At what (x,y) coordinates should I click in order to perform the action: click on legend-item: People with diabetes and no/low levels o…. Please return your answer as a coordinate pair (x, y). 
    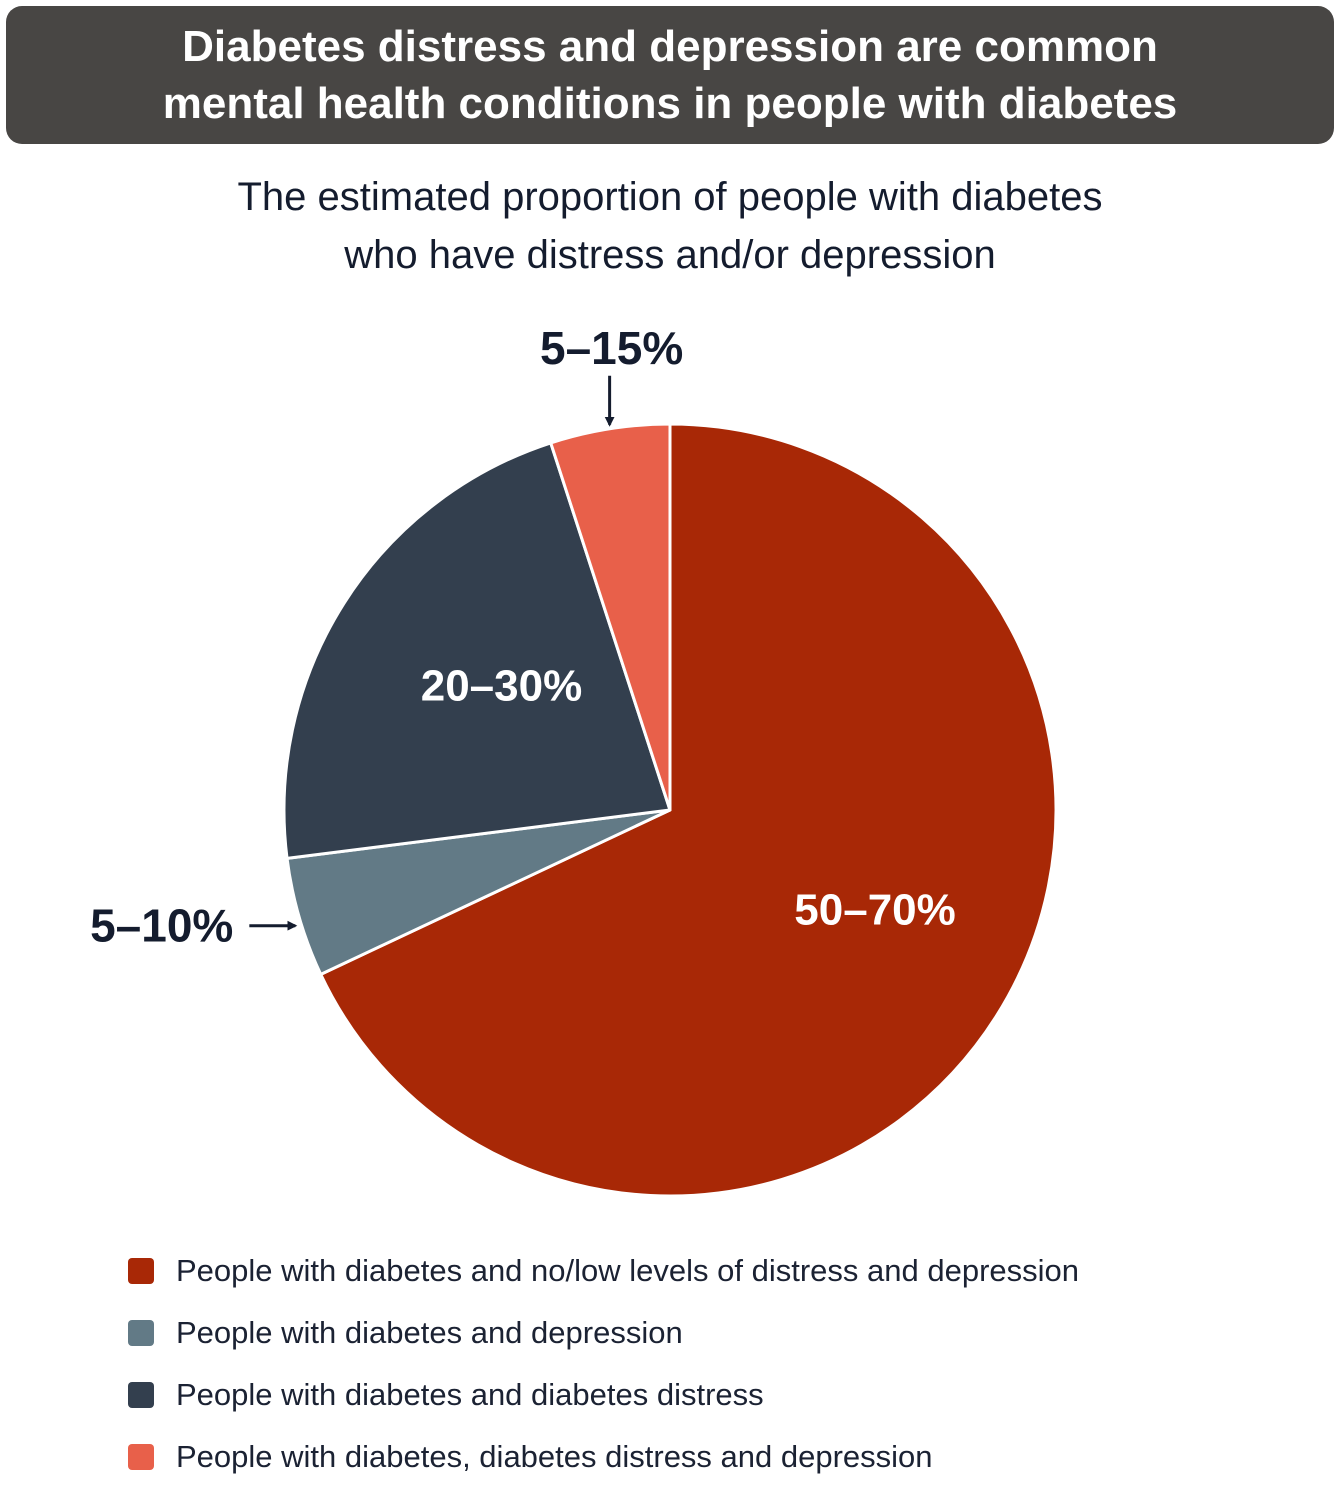
    Looking at the image, I should click on (603, 1271).